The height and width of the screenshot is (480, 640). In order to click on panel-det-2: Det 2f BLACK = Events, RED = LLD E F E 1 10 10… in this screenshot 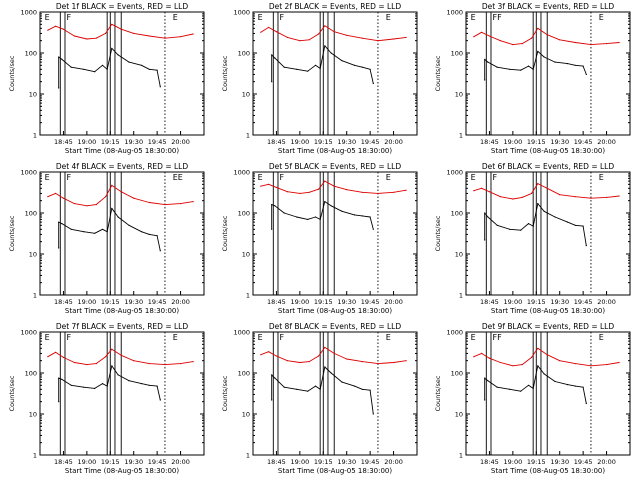, I will do `click(319, 78)`.